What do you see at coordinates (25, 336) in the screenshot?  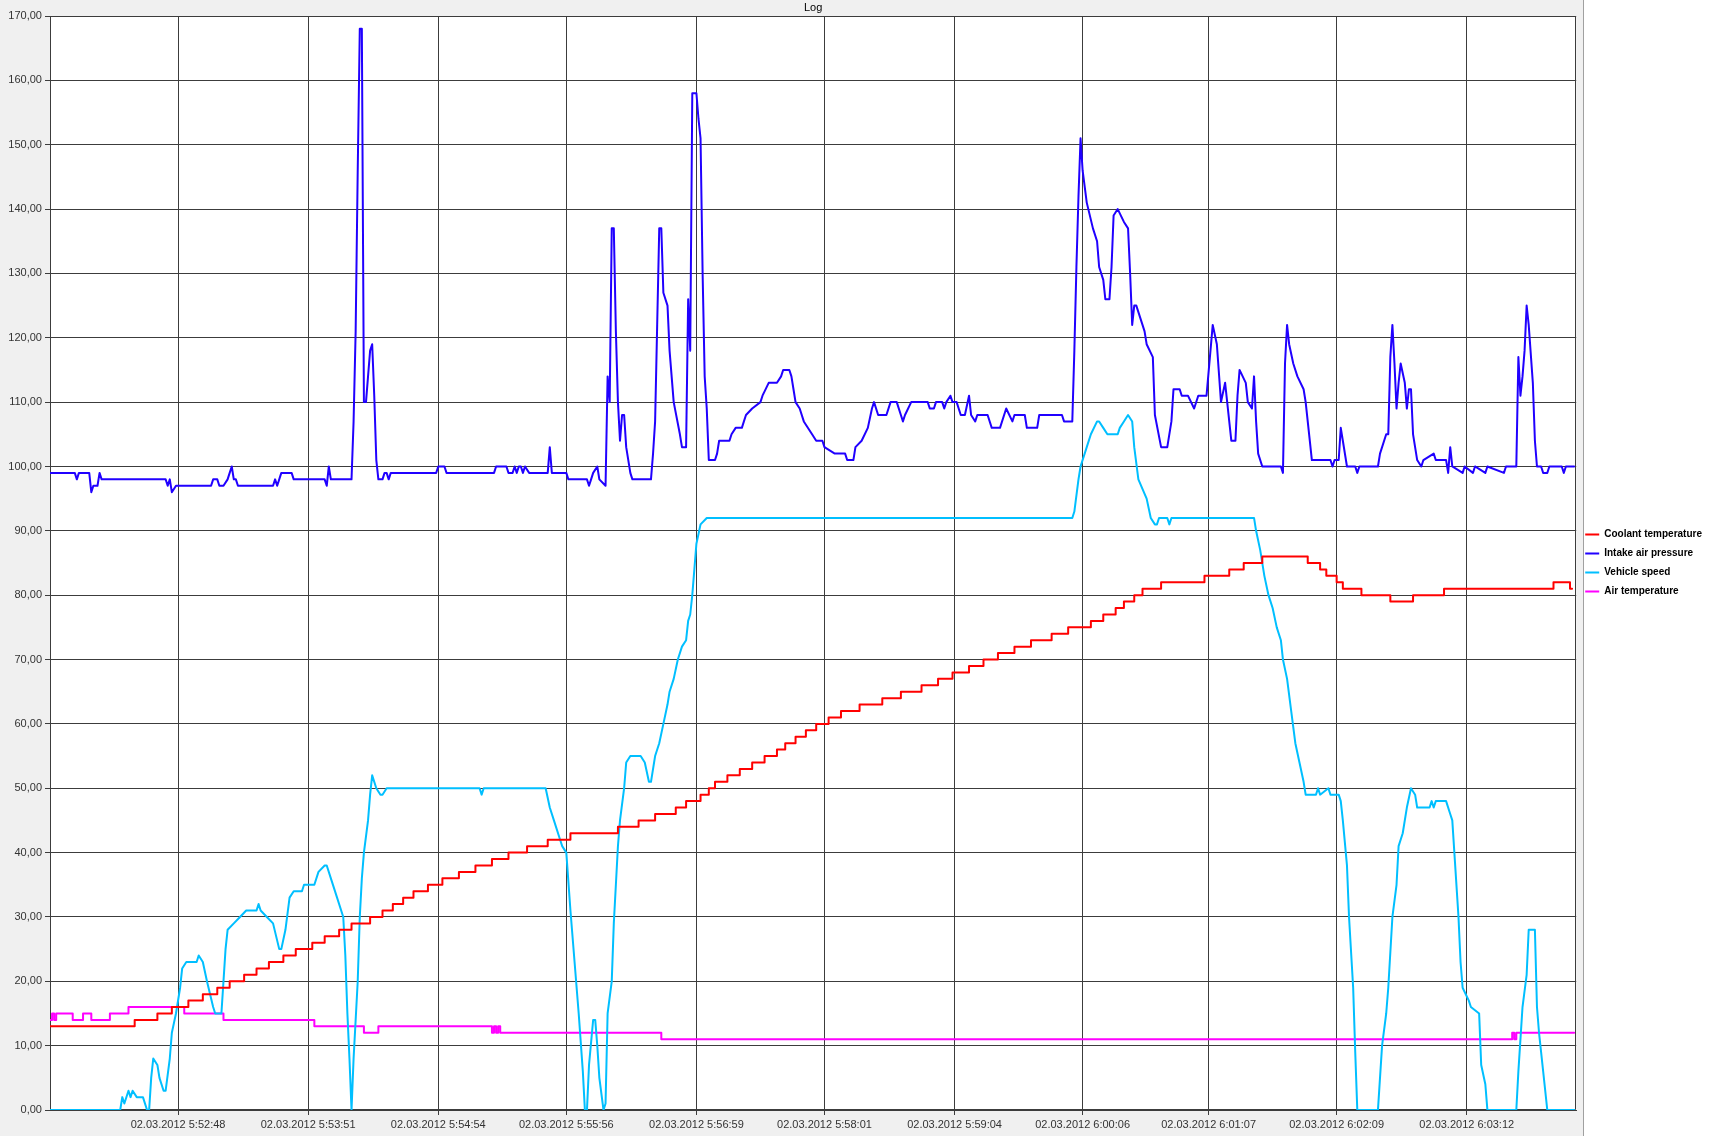 I see `y-tick-label: 120,00` at bounding box center [25, 336].